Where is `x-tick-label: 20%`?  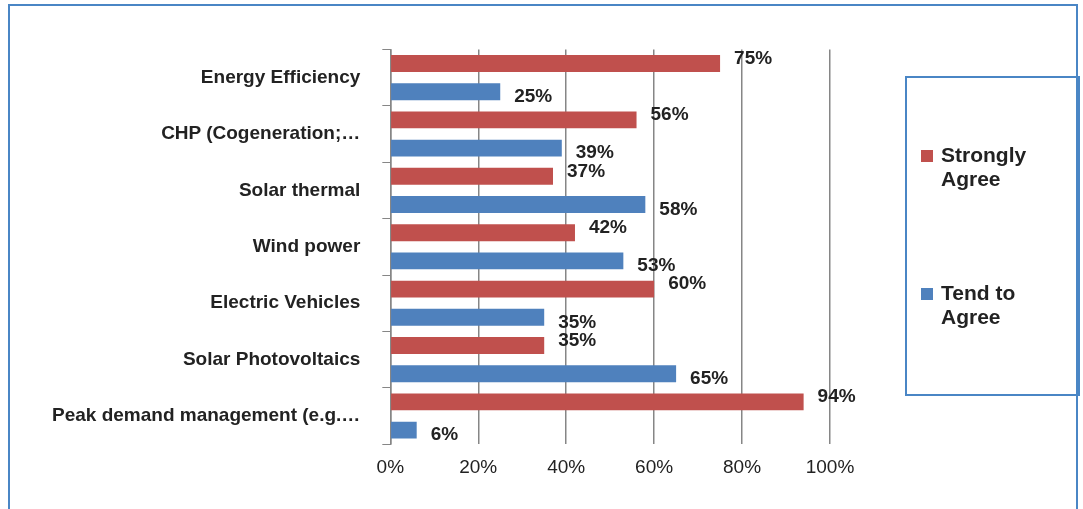 x-tick-label: 20% is located at coordinates (478, 466).